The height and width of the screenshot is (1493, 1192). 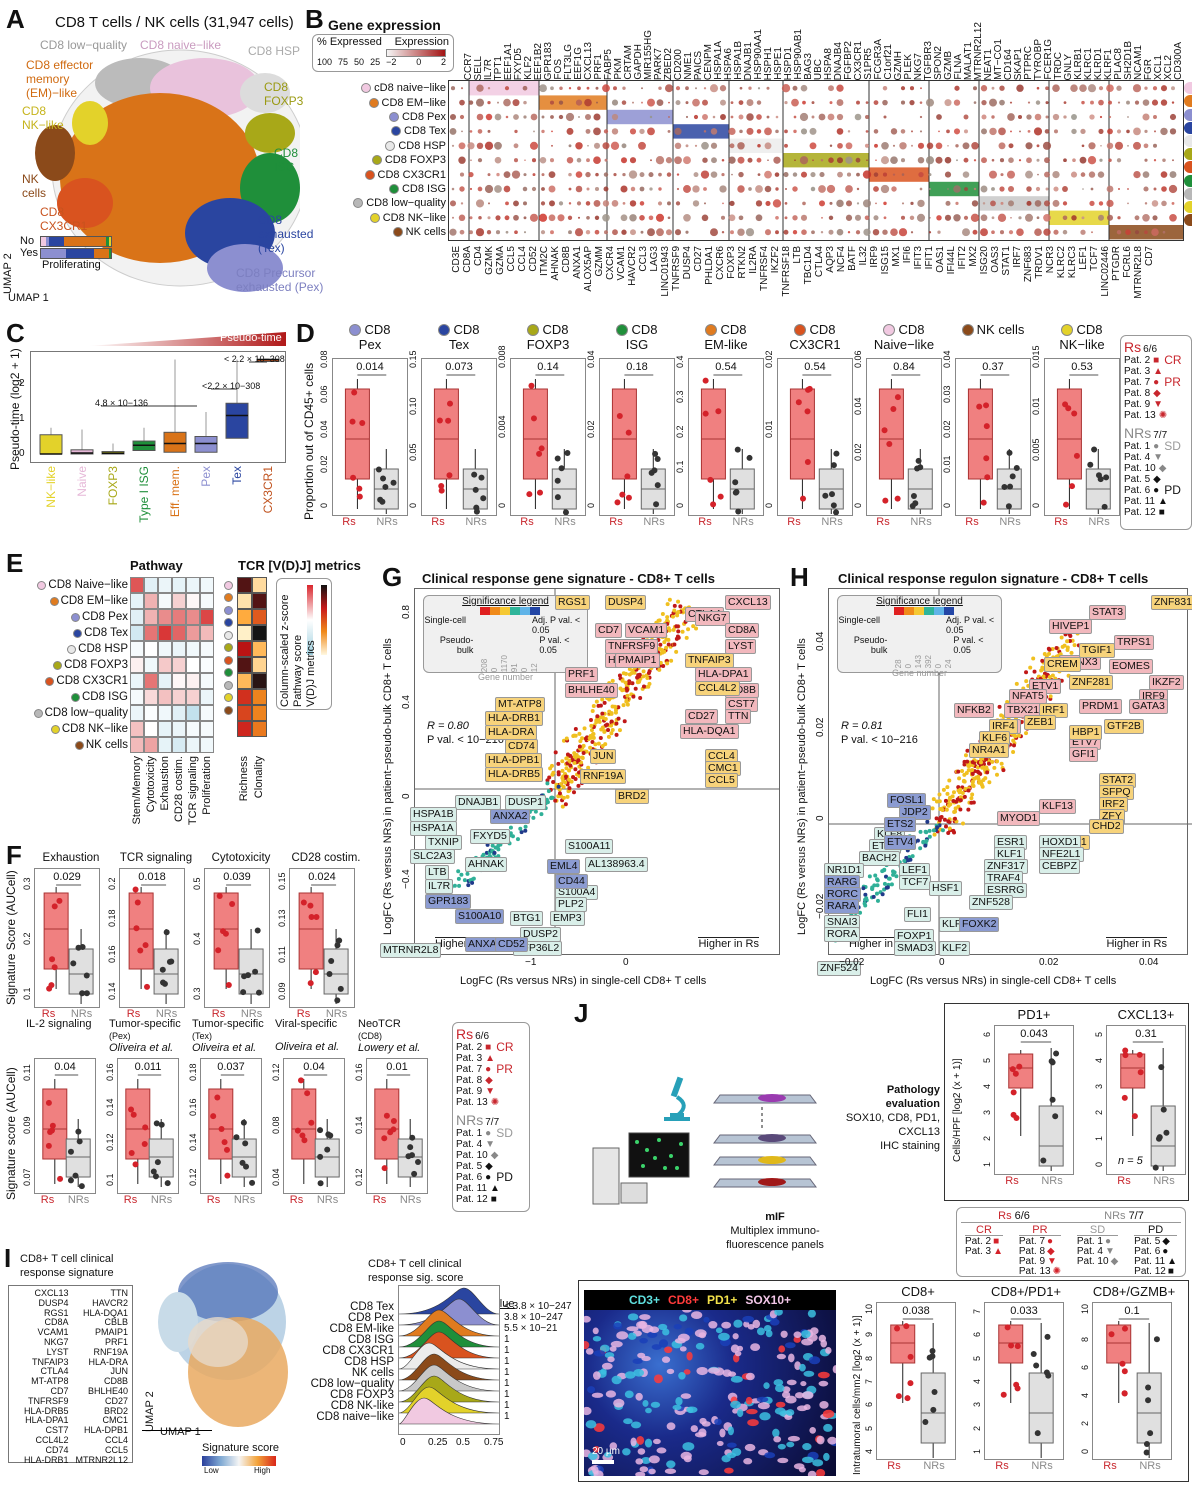 I want to click on j-shape-icon: ▼, so click(x=1052, y=1261).